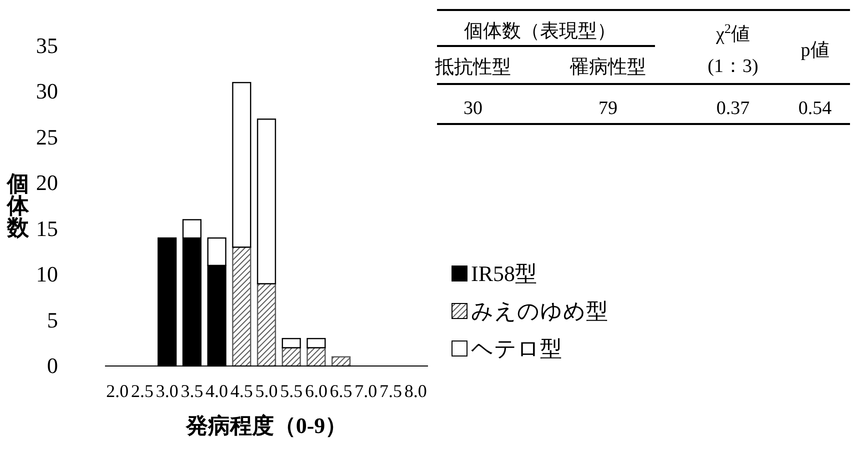 The width and height of the screenshot is (861, 451). What do you see at coordinates (142, 391) in the screenshot?
I see `x-tick-label: 2.5` at bounding box center [142, 391].